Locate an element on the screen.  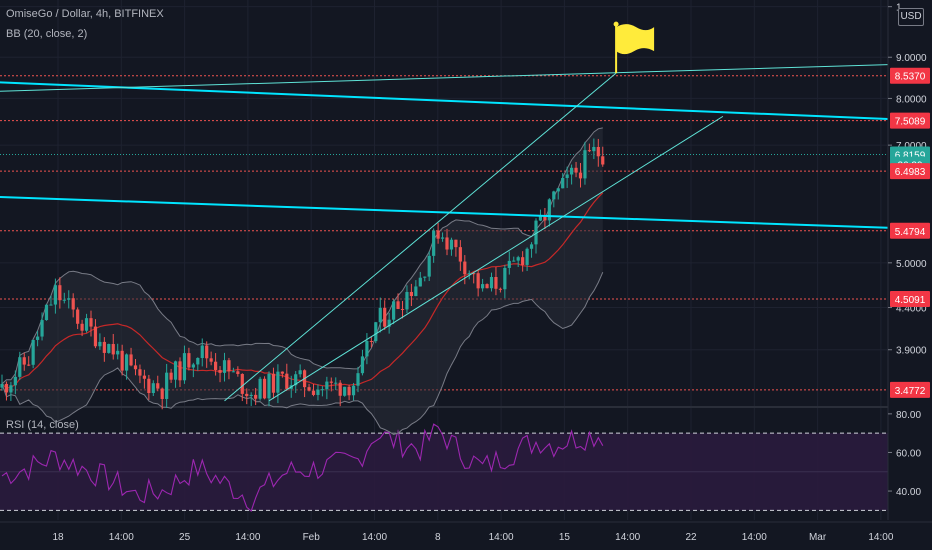
rsi-indicator-label: RSI (14, close) is located at coordinates (42, 425).